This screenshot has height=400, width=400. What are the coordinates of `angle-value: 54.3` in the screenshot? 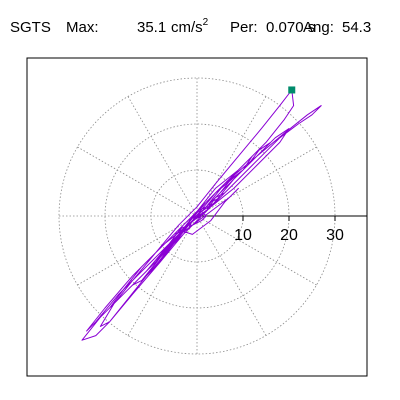 It's located at (357, 27).